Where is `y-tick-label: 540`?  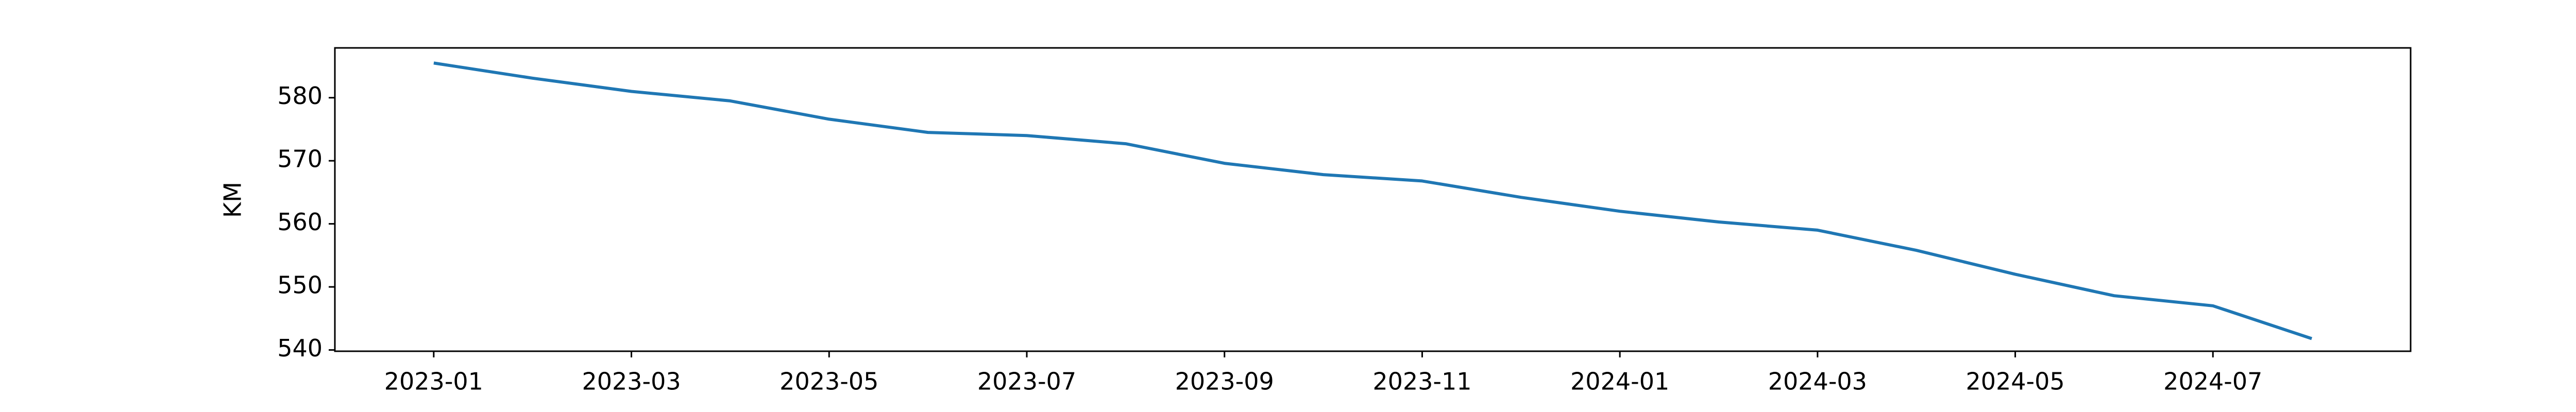 y-tick-label: 540 is located at coordinates (300, 348).